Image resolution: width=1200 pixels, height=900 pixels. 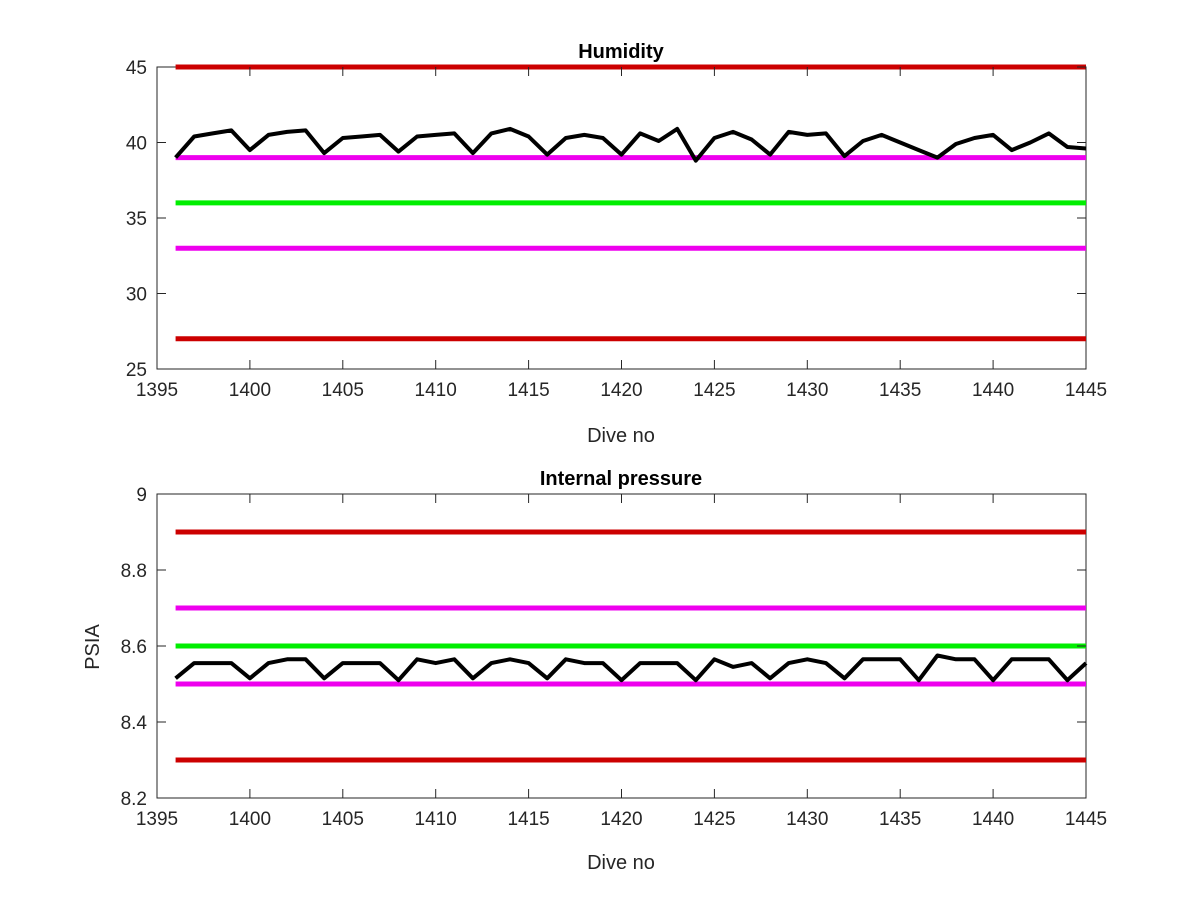 I want to click on pressure-xtick-label: 1430, so click(x=807, y=819).